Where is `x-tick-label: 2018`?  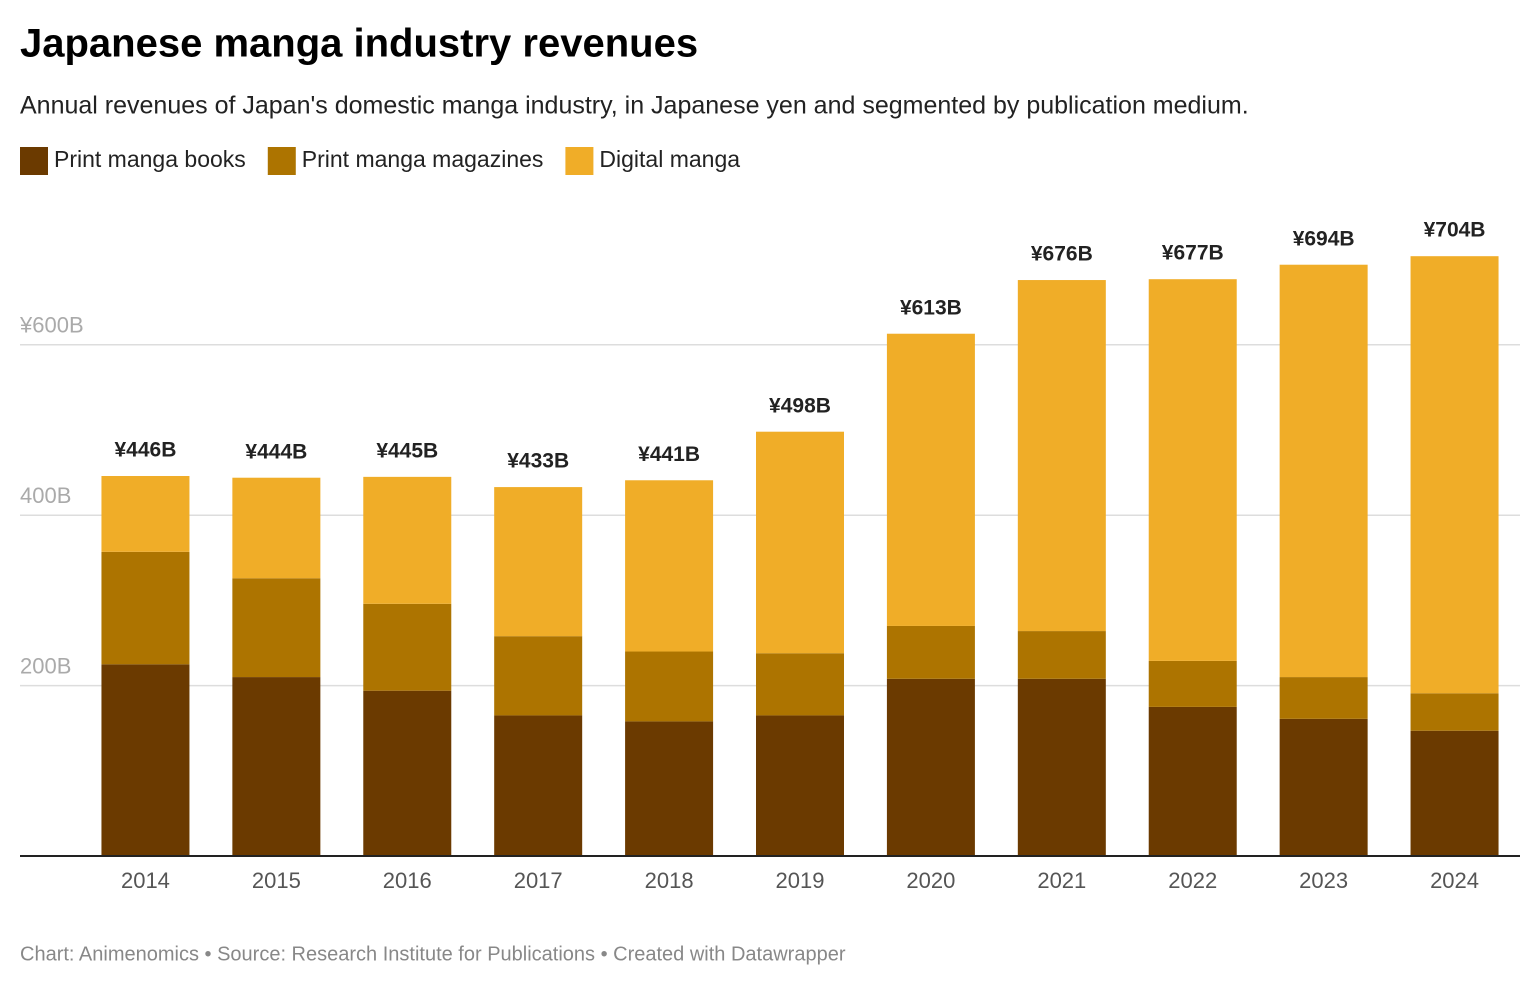 x-tick-label: 2018 is located at coordinates (669, 880).